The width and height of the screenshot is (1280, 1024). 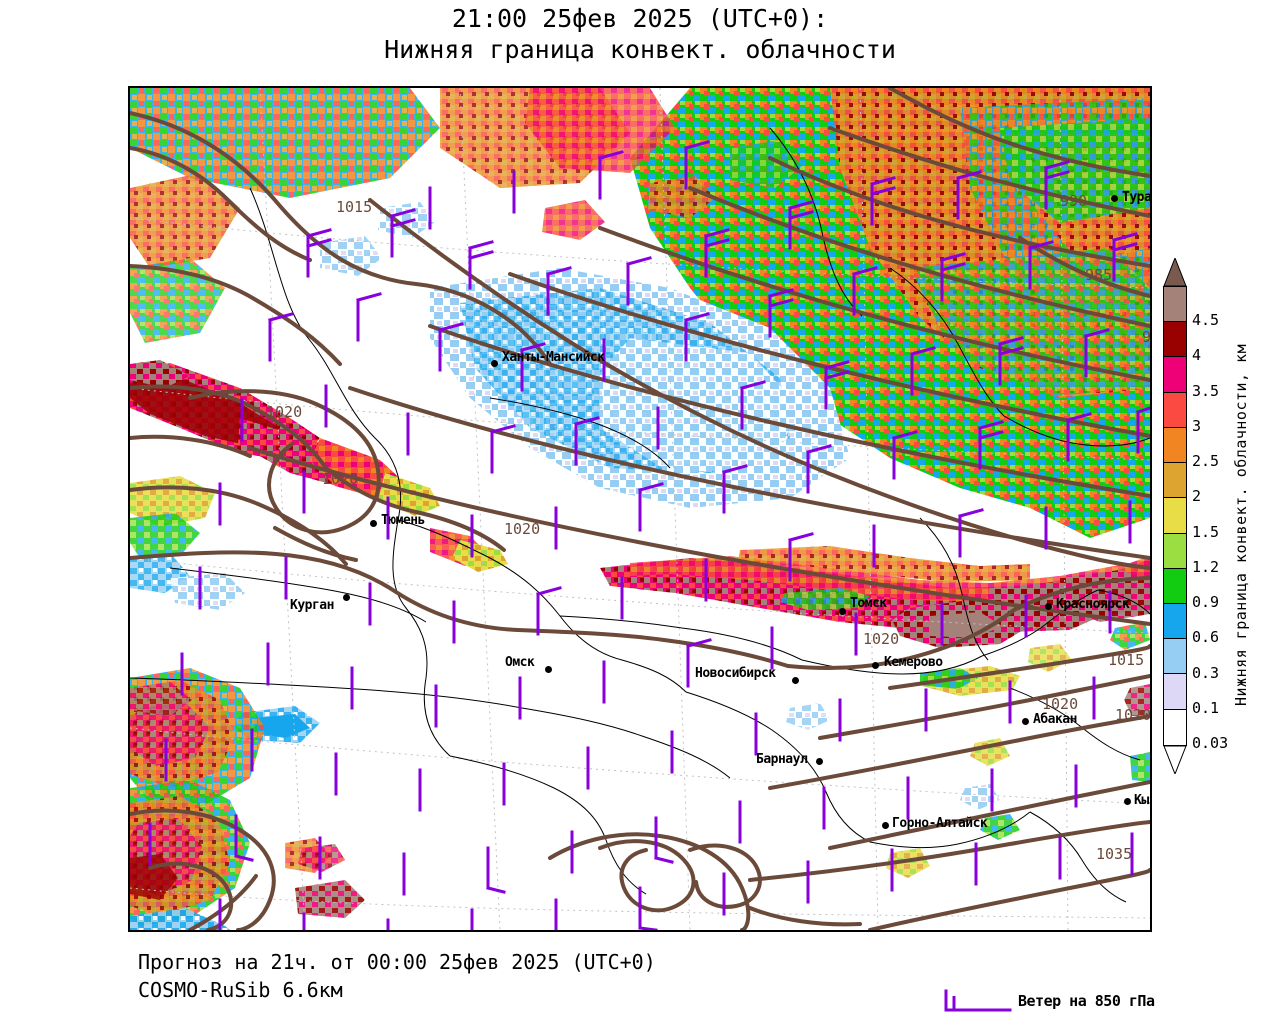 I want to click on city-label: Абакан, so click(x=1055, y=719).